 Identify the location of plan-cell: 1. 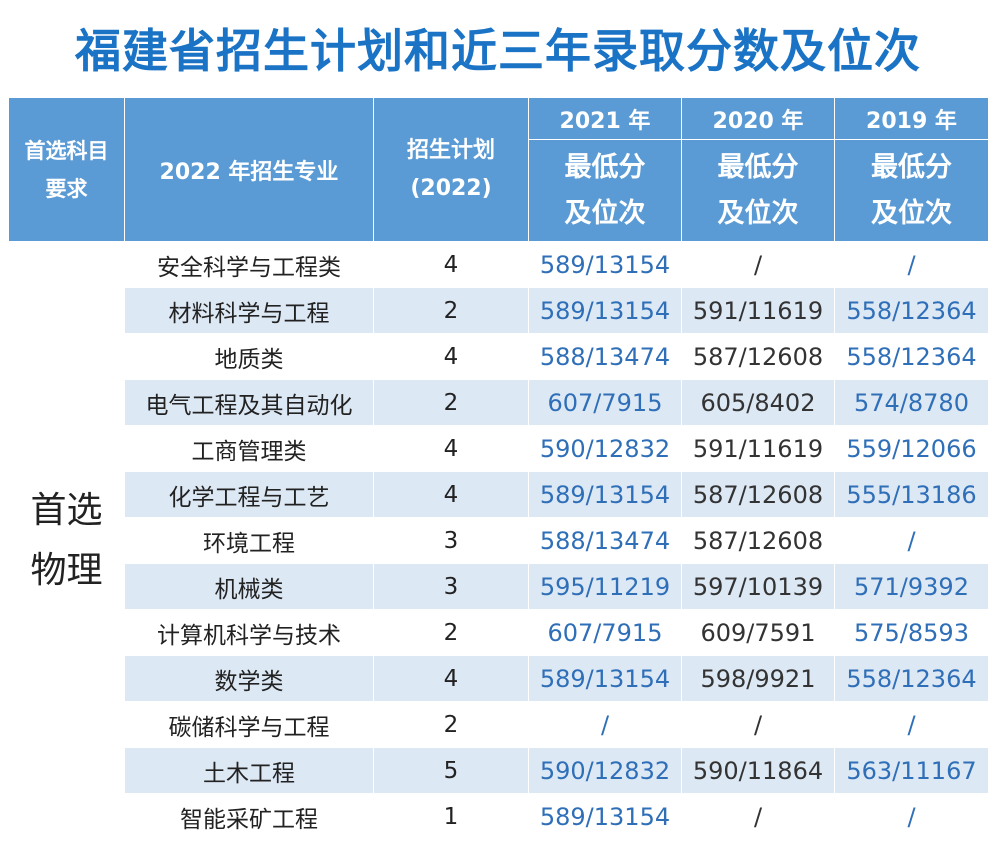
(451, 816).